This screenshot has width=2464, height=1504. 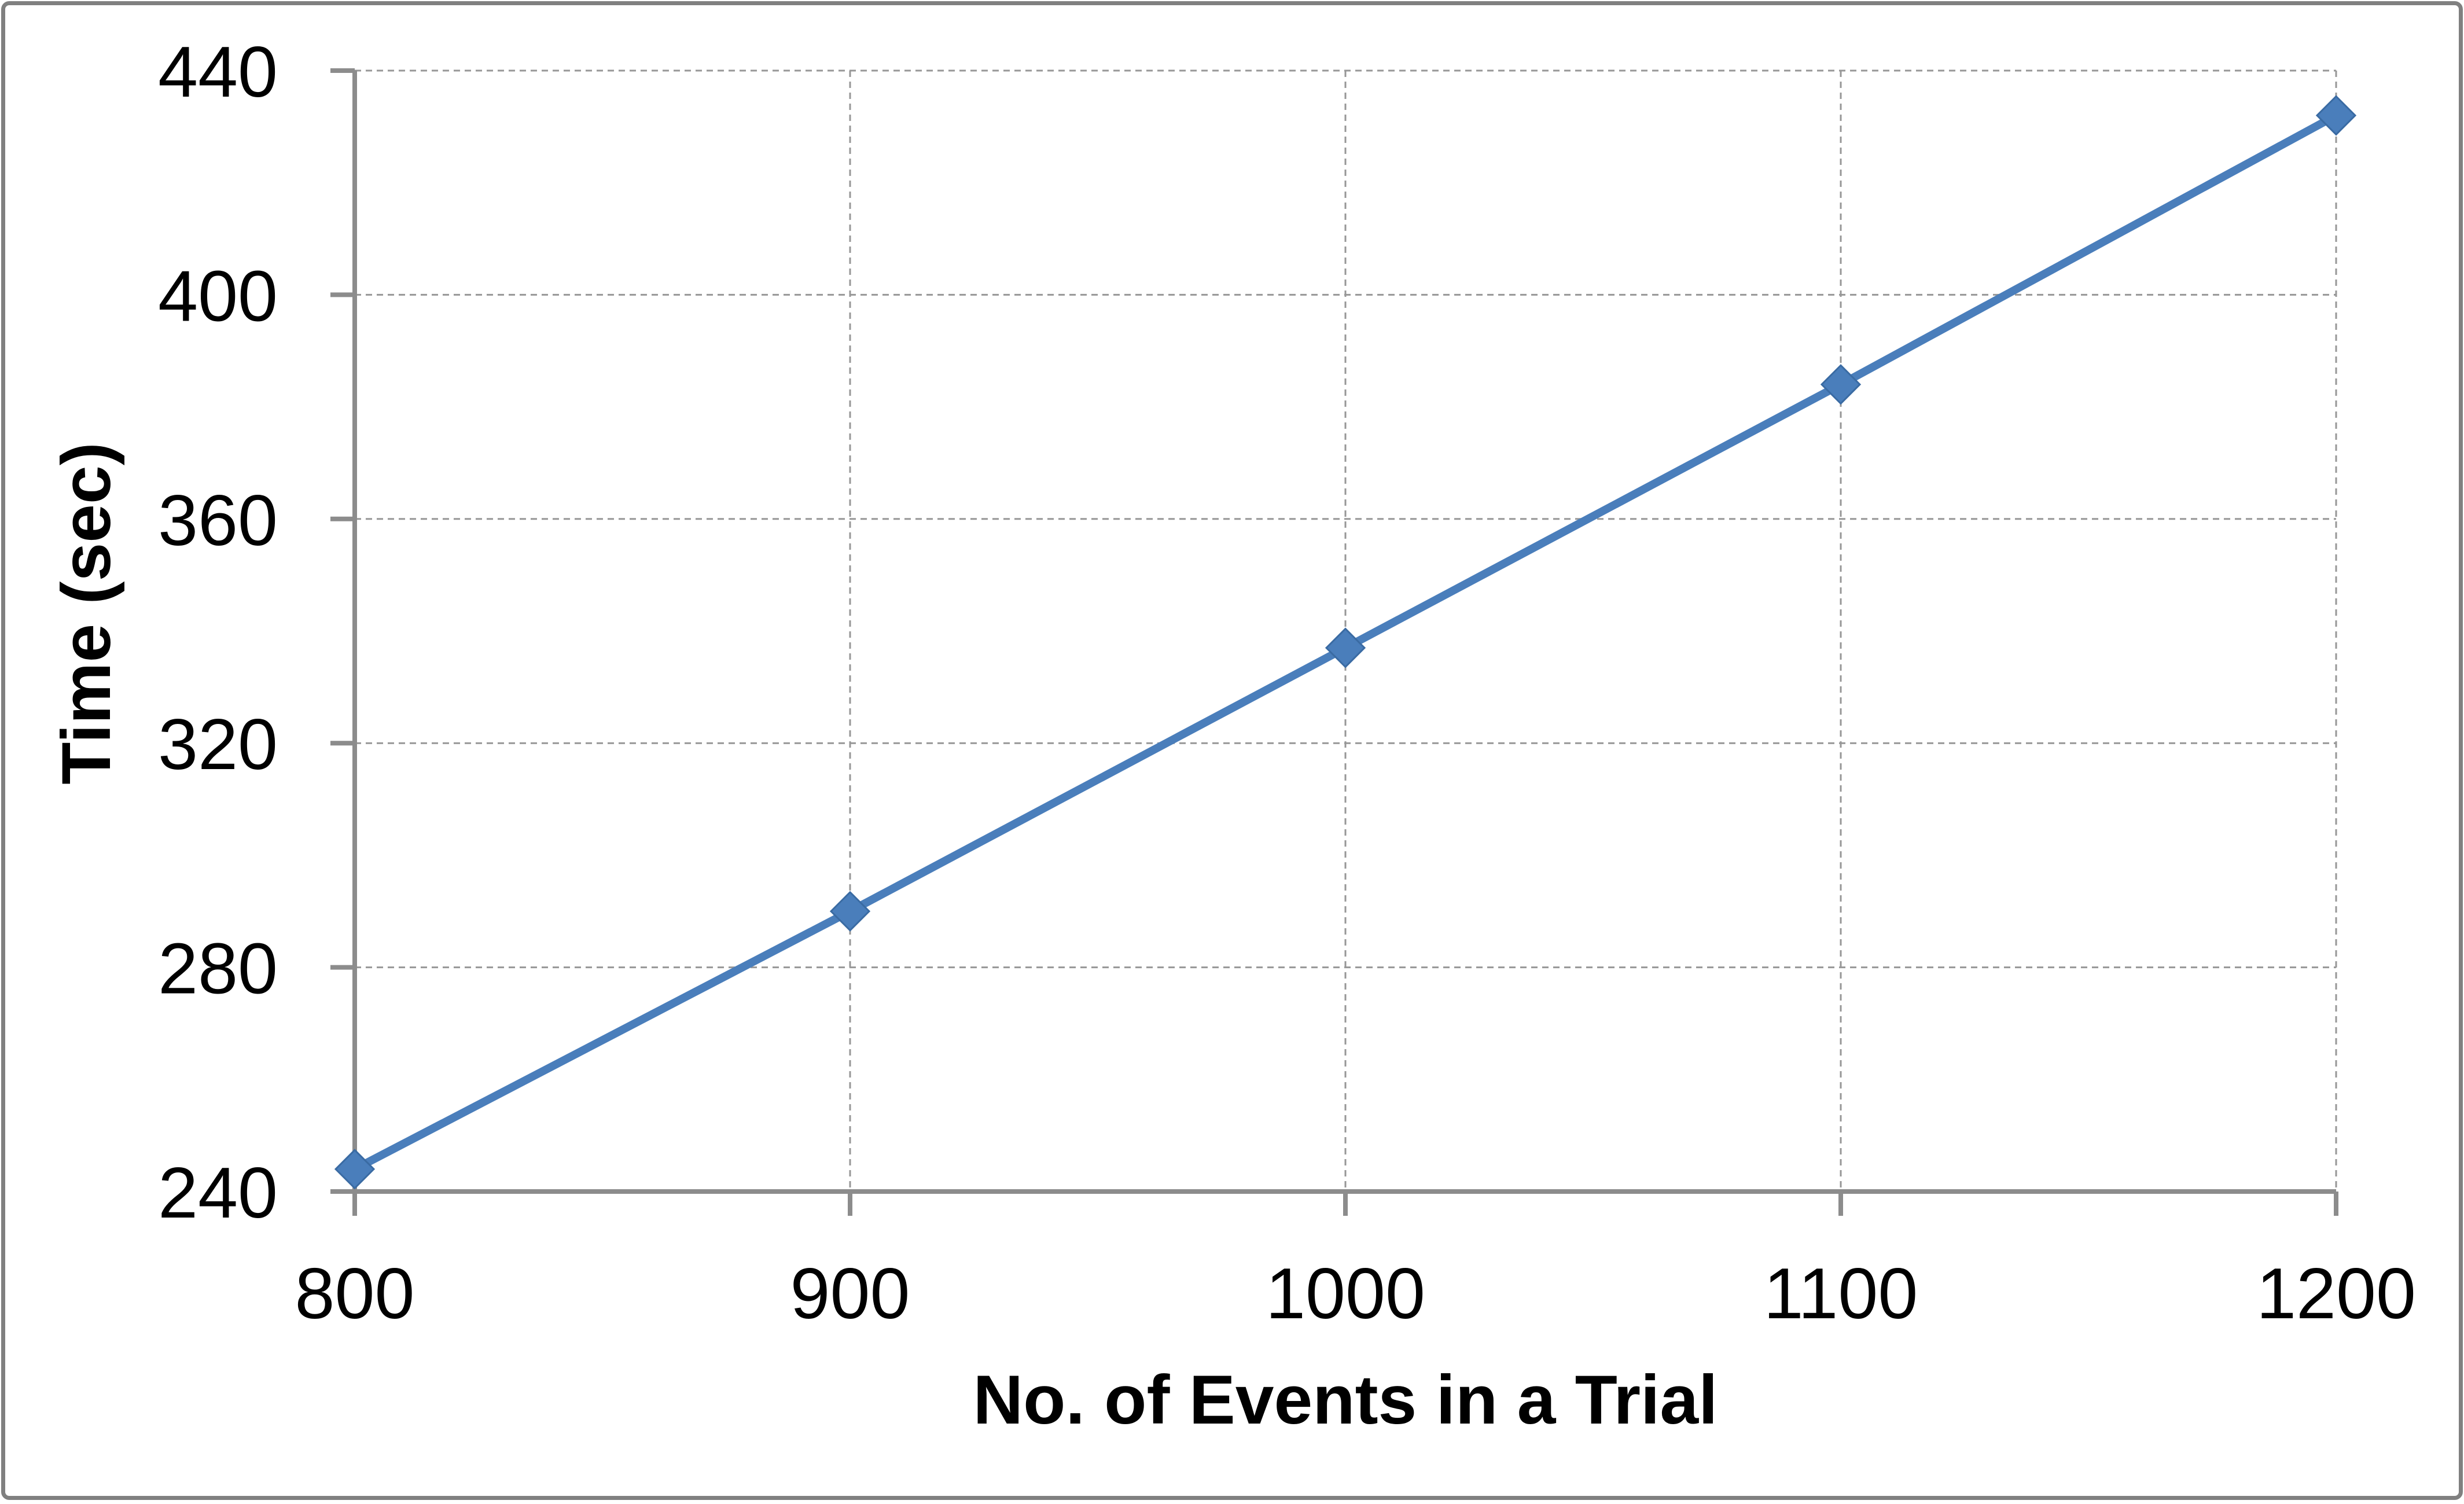 What do you see at coordinates (2336, 1294) in the screenshot?
I see `x-tick-label: 1200` at bounding box center [2336, 1294].